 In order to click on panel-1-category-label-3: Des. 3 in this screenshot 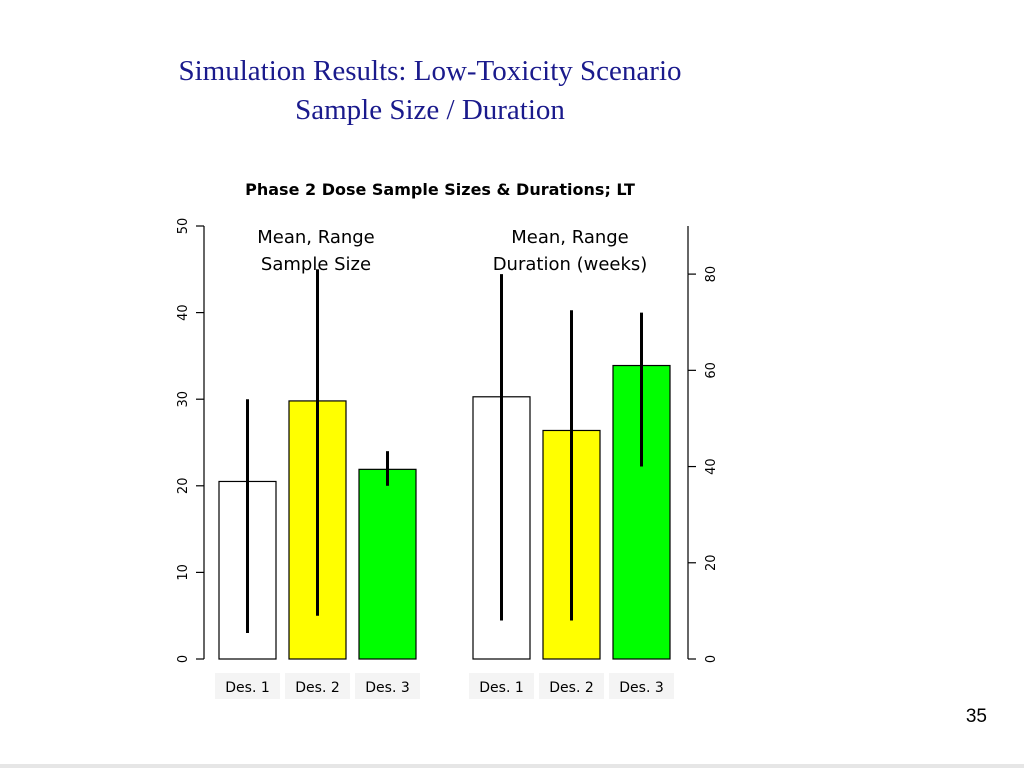, I will do `click(387, 688)`.